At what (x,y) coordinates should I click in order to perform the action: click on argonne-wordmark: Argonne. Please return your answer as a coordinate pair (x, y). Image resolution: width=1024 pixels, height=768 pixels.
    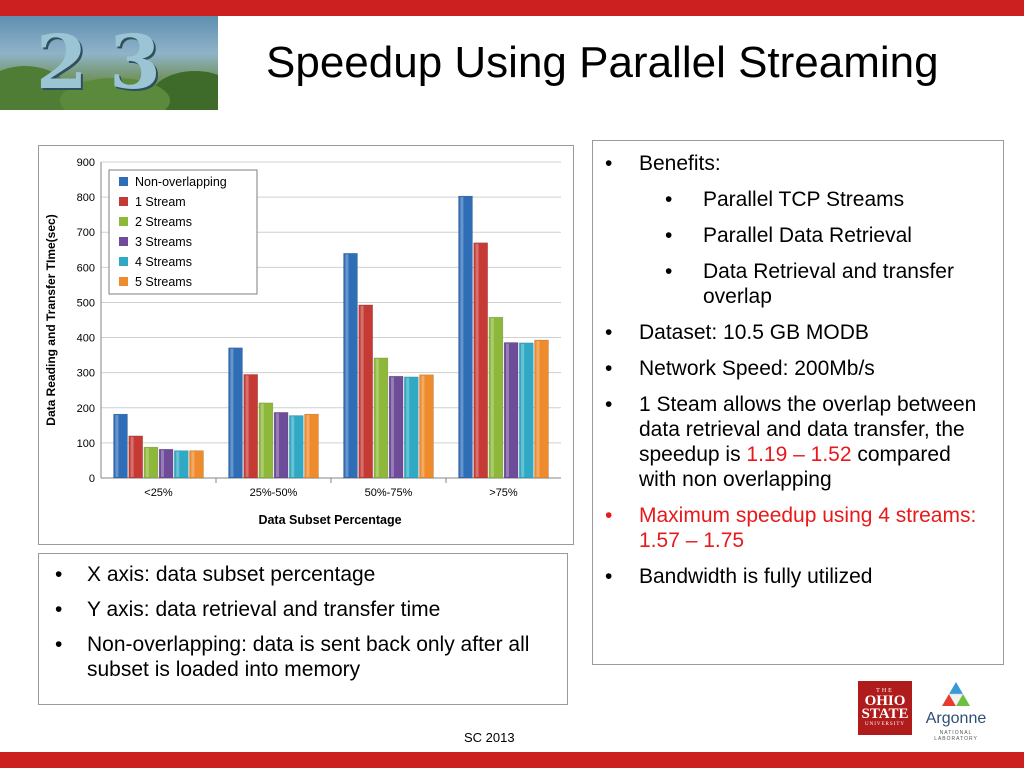
    Looking at the image, I should click on (956, 718).